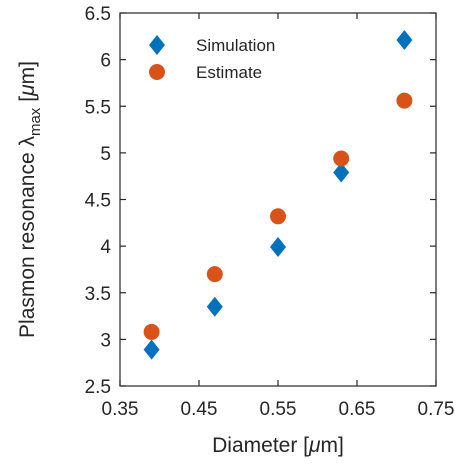  What do you see at coordinates (98, 14) in the screenshot?
I see `y-tick-label: 6.5` at bounding box center [98, 14].